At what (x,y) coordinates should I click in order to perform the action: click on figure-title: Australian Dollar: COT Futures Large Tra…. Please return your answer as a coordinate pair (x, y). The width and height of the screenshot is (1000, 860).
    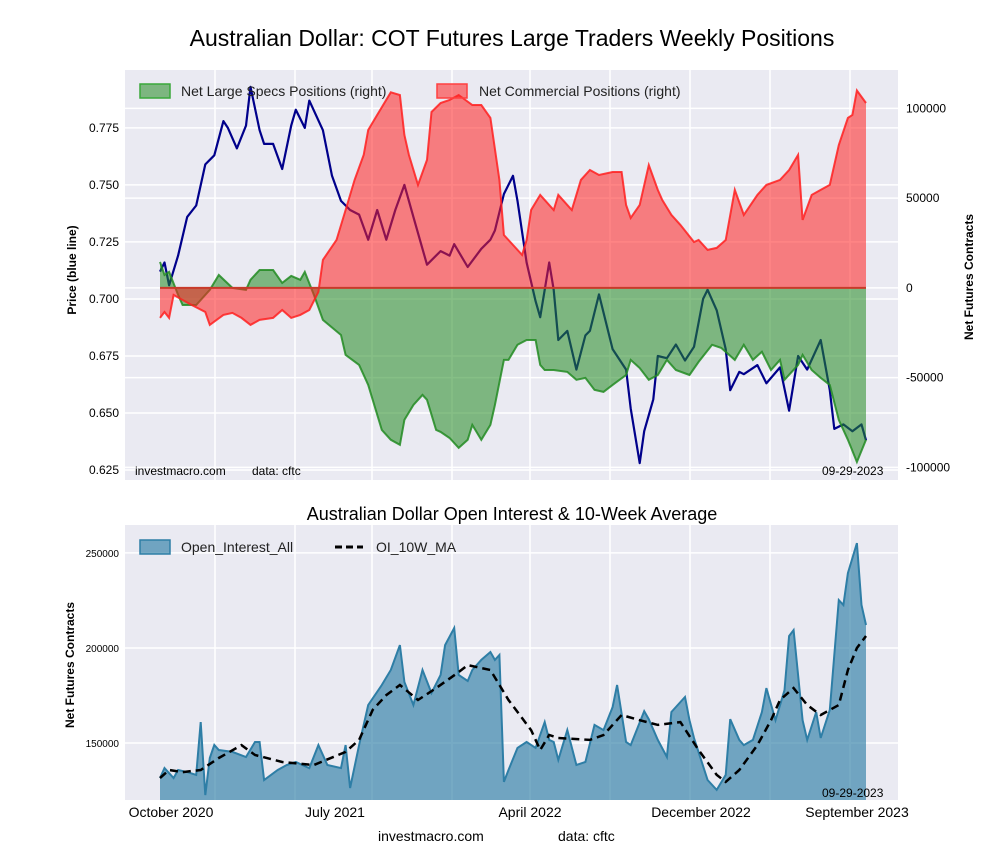
    Looking at the image, I should click on (512, 38).